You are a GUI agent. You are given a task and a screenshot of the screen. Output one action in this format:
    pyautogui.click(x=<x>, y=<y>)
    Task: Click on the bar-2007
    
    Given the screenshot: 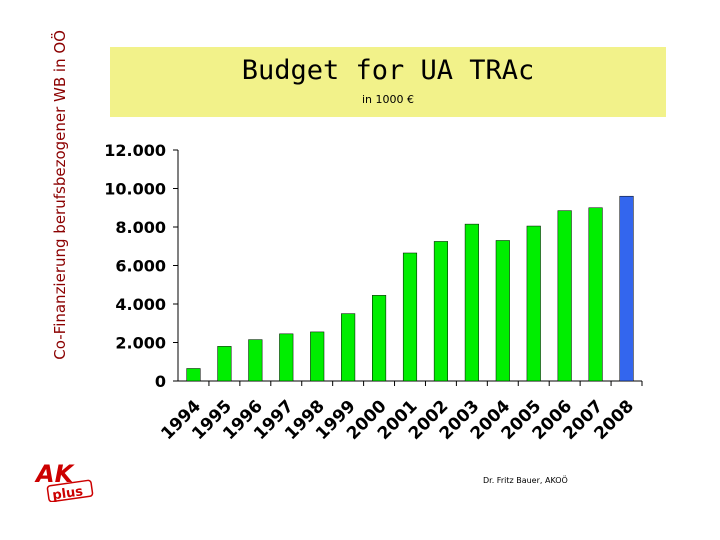 What is the action you would take?
    pyautogui.click(x=595, y=294)
    